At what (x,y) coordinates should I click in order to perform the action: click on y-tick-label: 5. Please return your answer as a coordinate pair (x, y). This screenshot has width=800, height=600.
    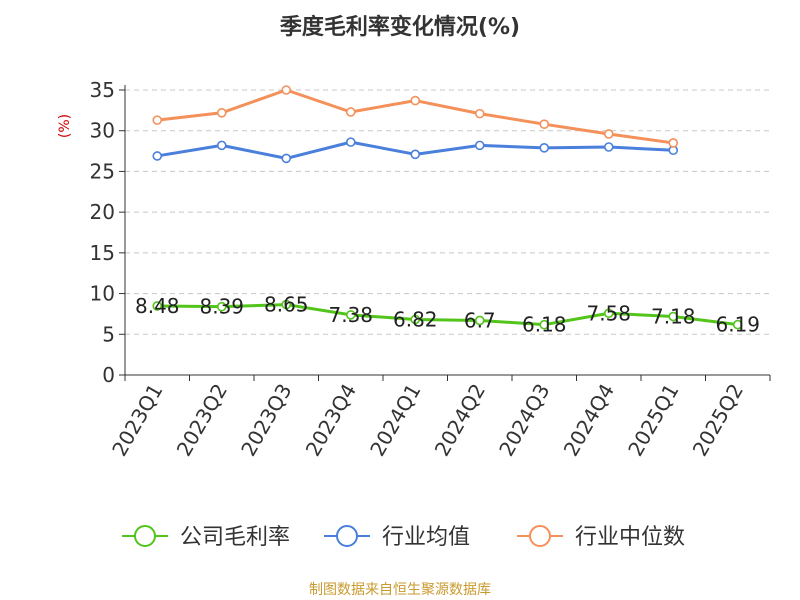
    Looking at the image, I should click on (108, 334).